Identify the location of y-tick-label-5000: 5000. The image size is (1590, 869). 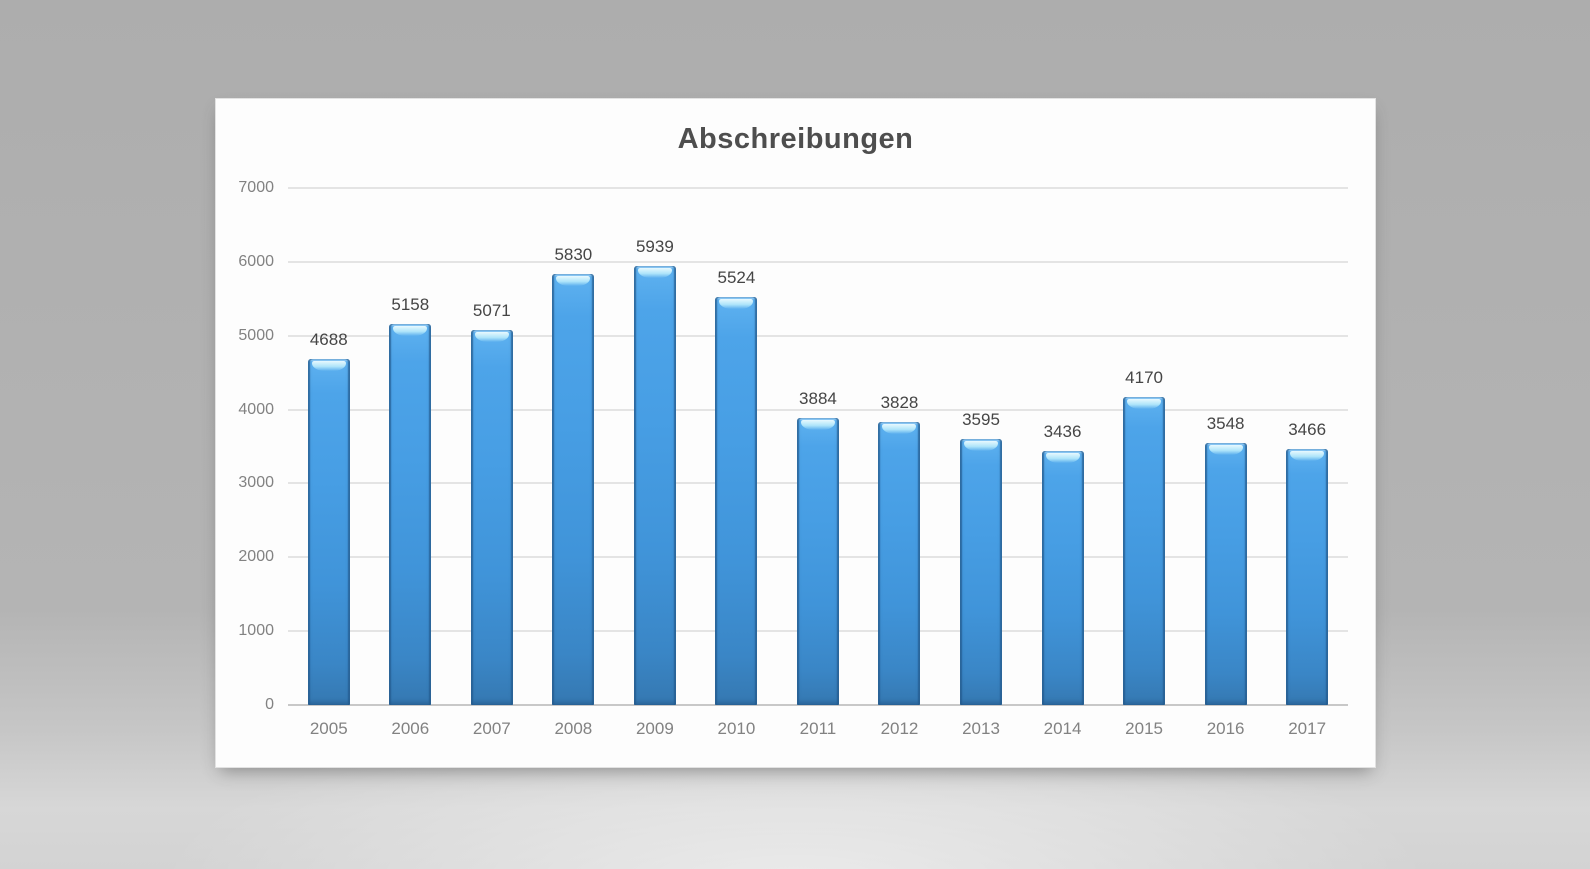
(256, 335).